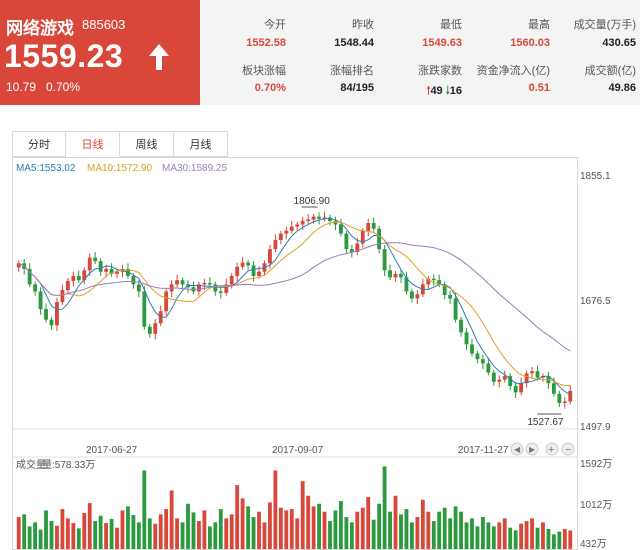 Image resolution: width=640 pixels, height=550 pixels. What do you see at coordinates (513, 71) in the screenshot?
I see `stat-label-net-inflow: 资金净流入(亿)` at bounding box center [513, 71].